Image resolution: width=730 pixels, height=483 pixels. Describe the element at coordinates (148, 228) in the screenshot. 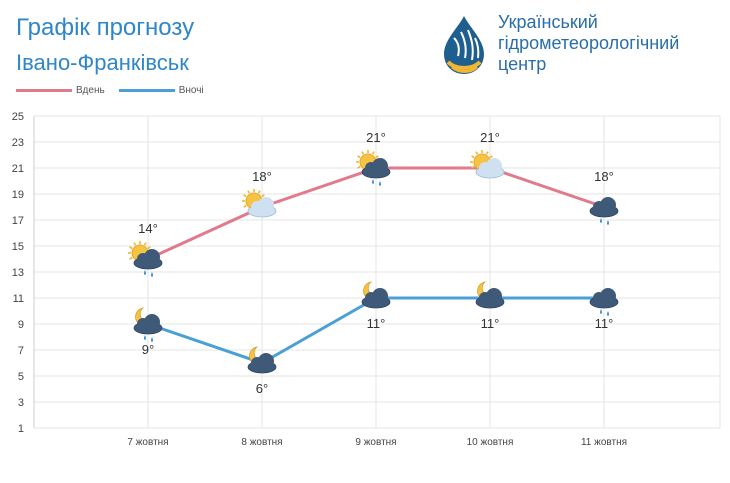

I see `data-label: 14°` at that location.